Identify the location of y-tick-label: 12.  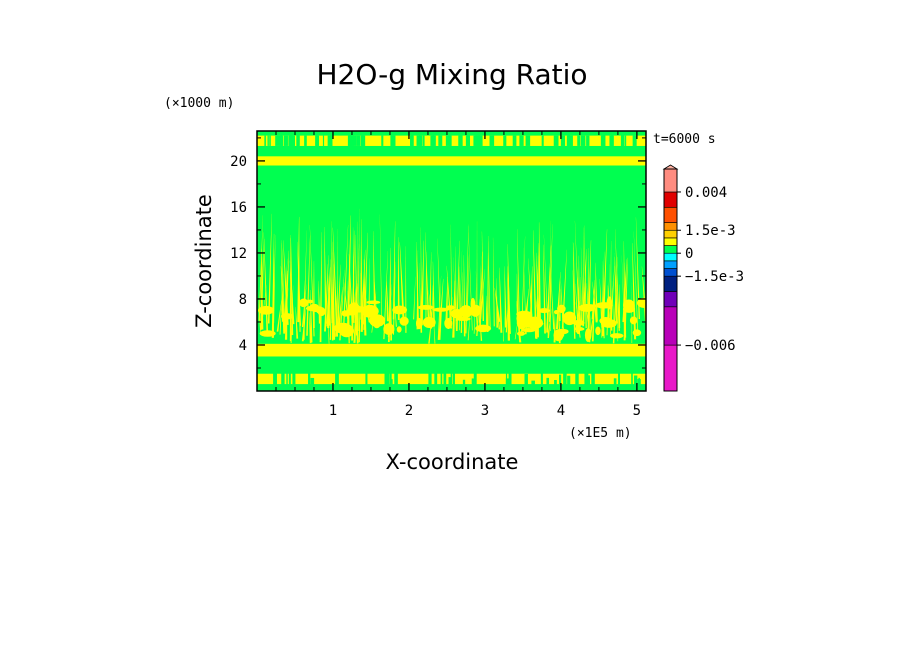
(238, 254).